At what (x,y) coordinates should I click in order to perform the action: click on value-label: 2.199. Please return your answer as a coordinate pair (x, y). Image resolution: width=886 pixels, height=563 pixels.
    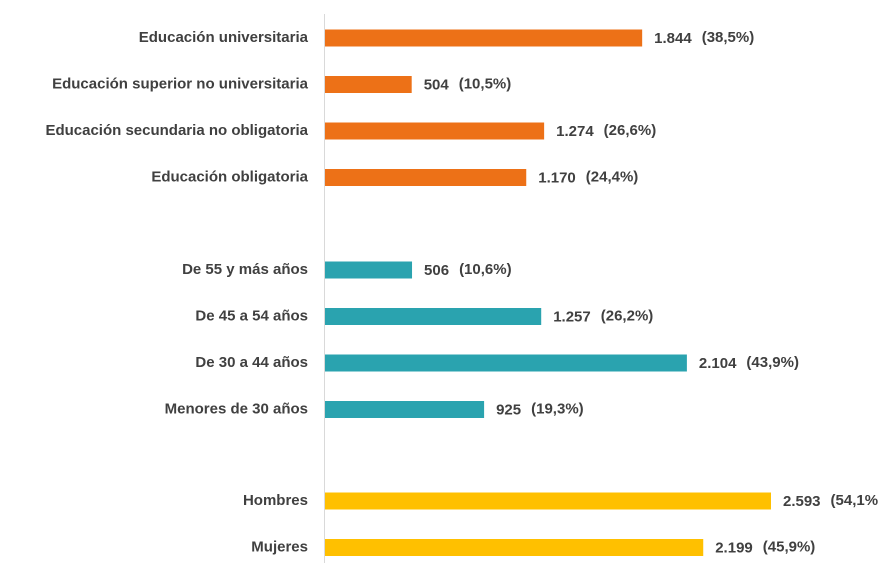
    Looking at the image, I should click on (734, 547).